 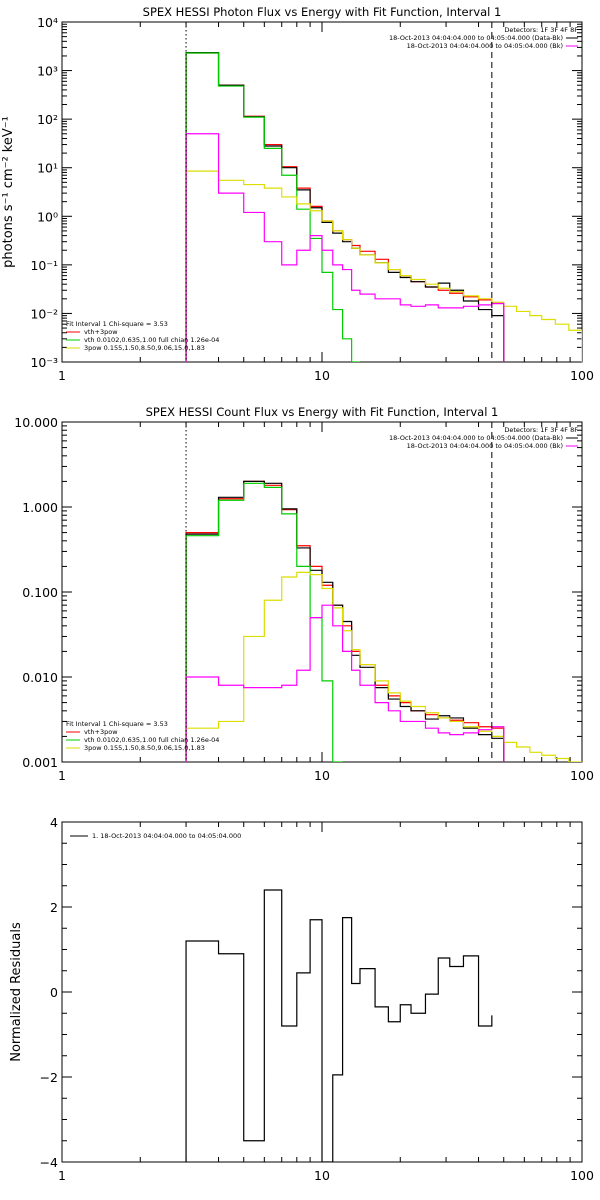 What do you see at coordinates (16, 992) in the screenshot?
I see `y-axis-label: Normalized Residuals` at bounding box center [16, 992].